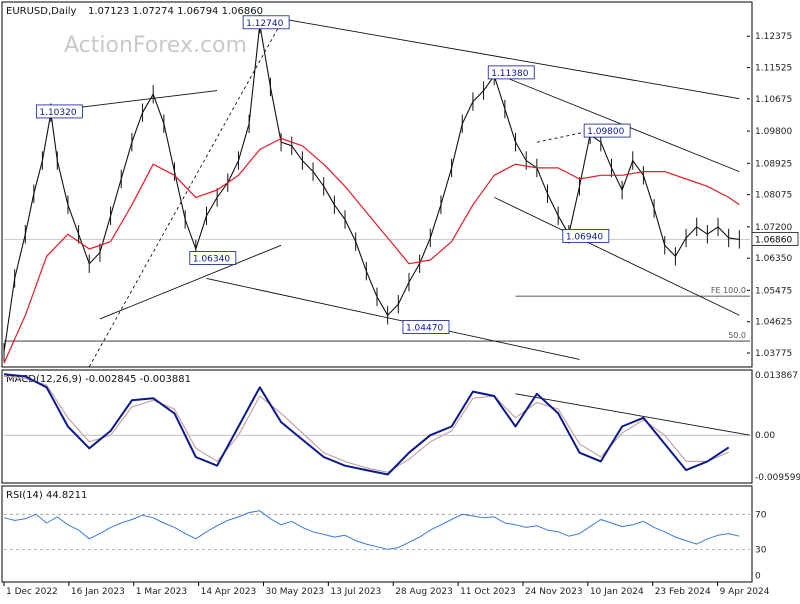 The image size is (800, 604). What do you see at coordinates (773, 196) in the screenshot?
I see `price-y-tick-label: 1.08075` at bounding box center [773, 196].